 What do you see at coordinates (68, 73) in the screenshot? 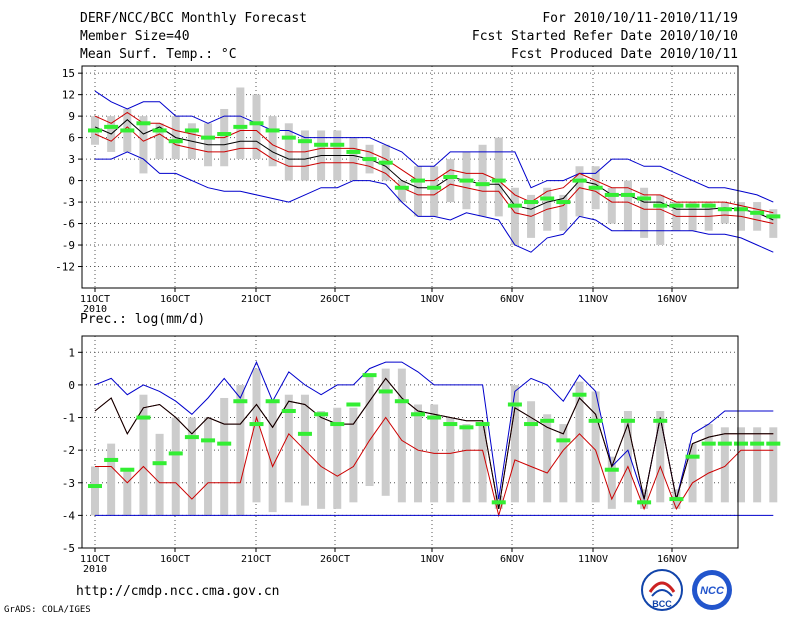
I see `temp-ylabel-9: 15` at bounding box center [68, 73].